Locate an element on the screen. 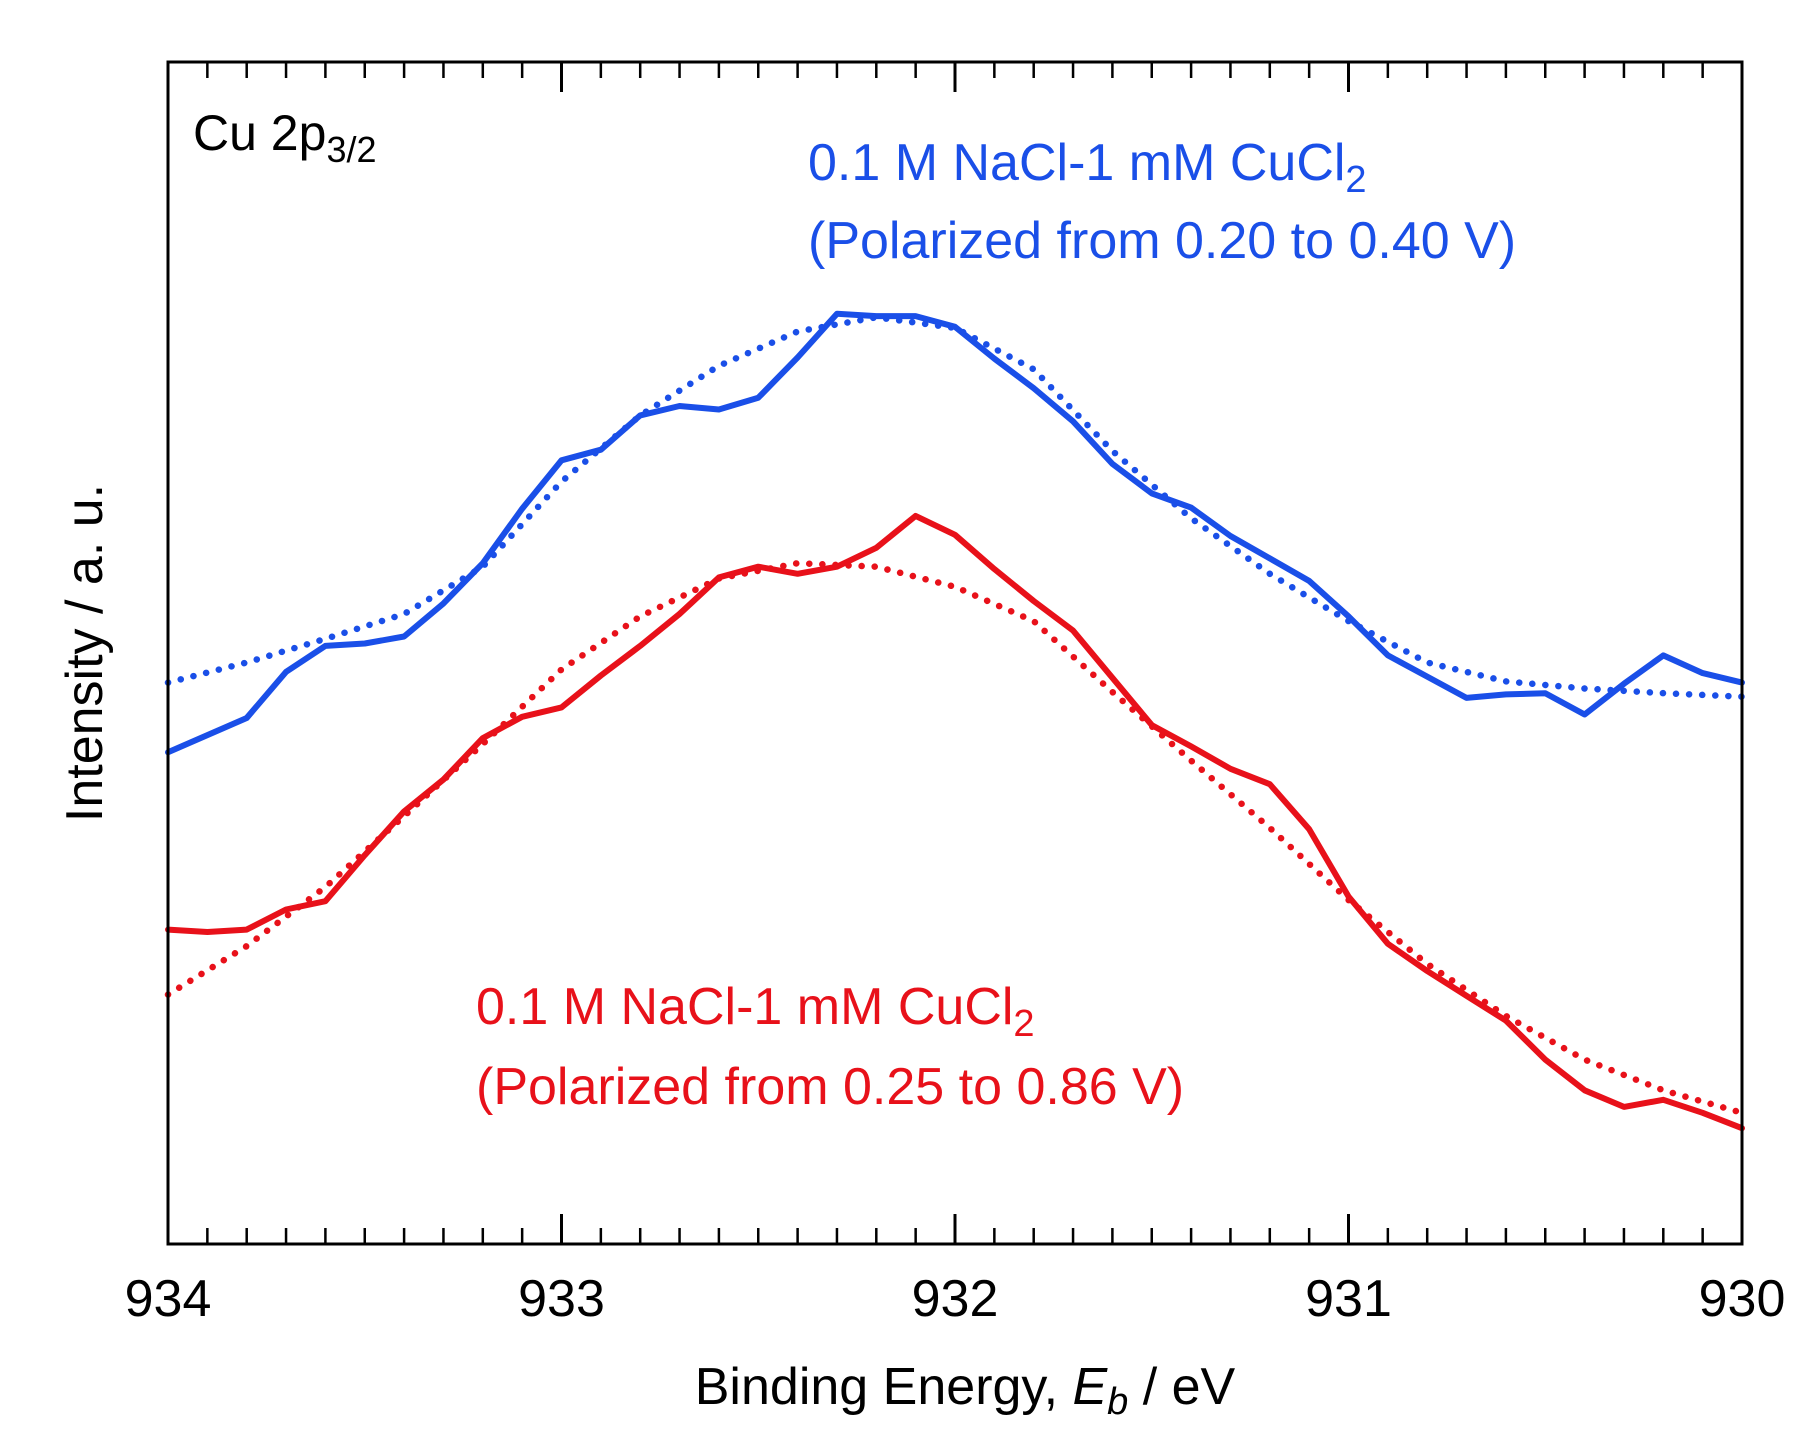  y-axis-title: Intensity / a. u. is located at coordinates (85, 653).